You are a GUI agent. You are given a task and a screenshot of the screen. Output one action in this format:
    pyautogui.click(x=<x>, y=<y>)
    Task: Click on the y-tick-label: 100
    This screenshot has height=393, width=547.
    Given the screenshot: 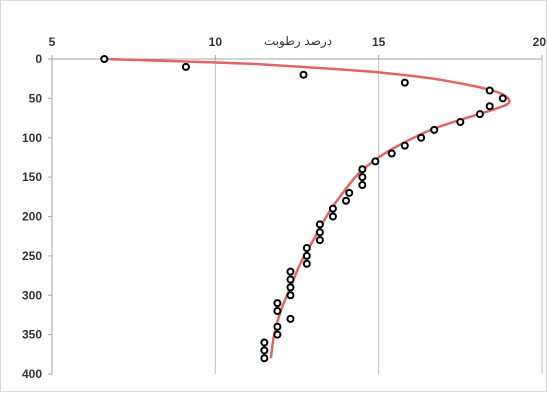 What is the action you would take?
    pyautogui.click(x=32, y=138)
    